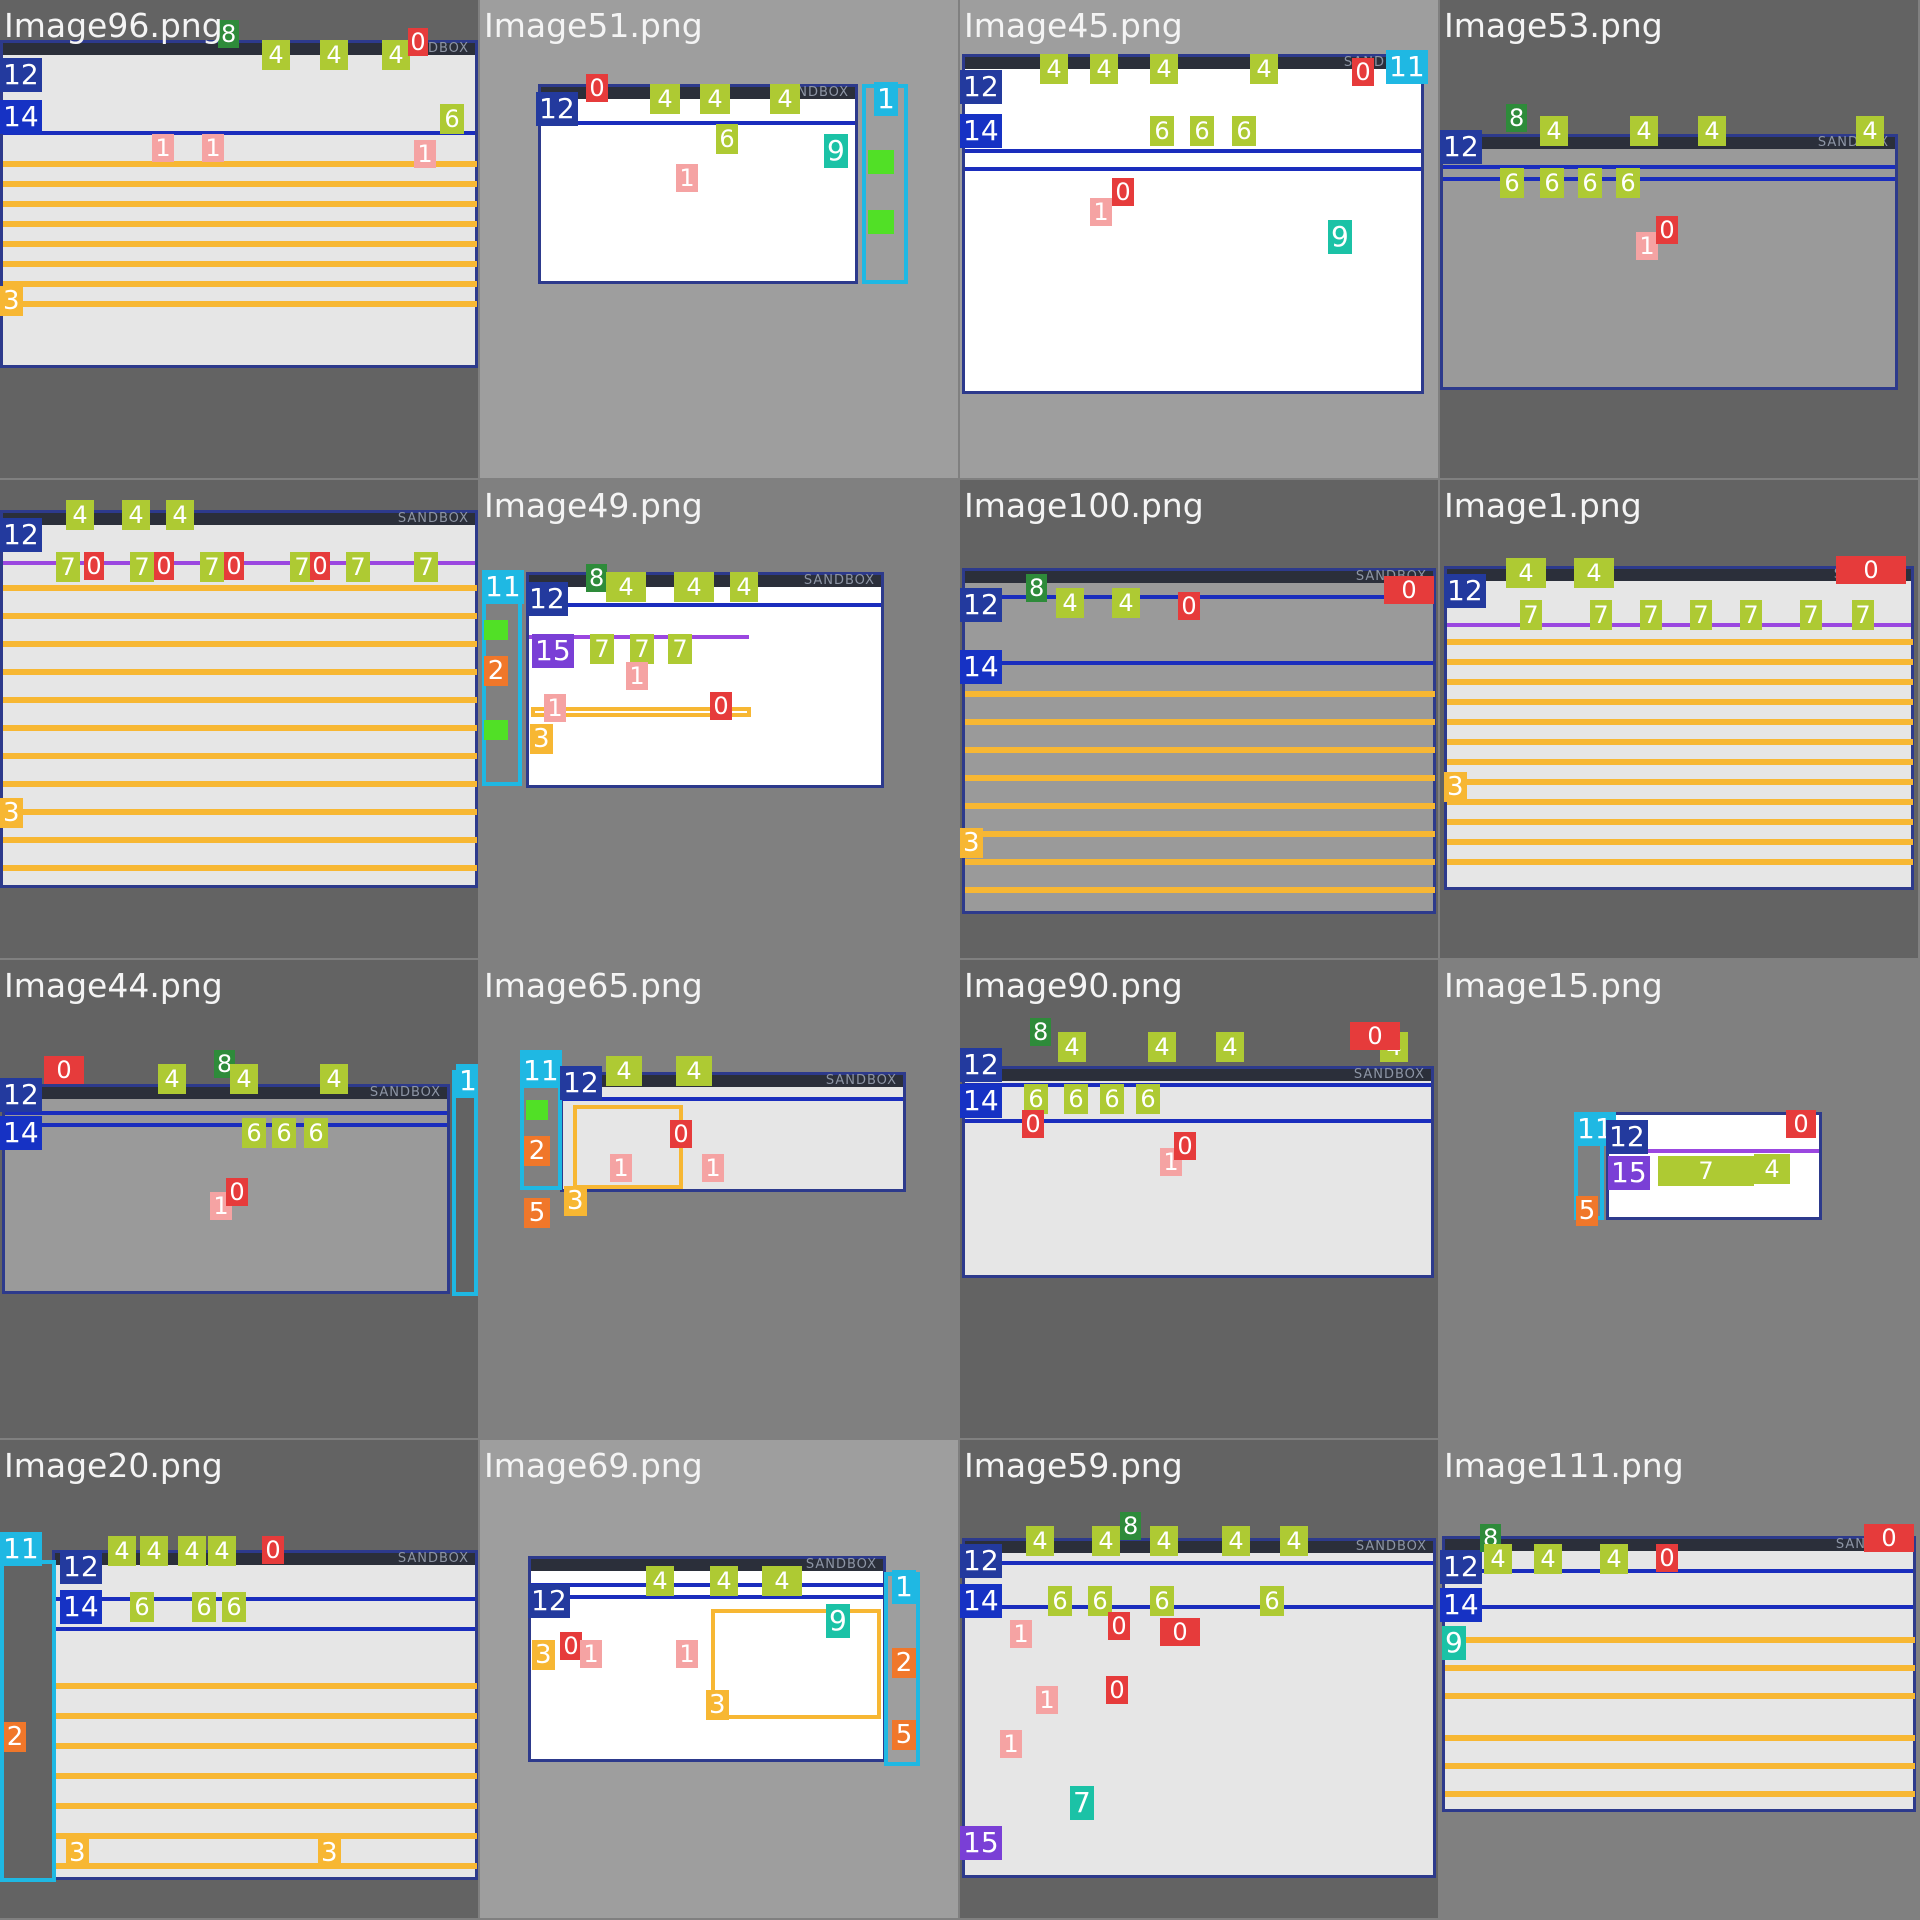 The image size is (1920, 1920). What do you see at coordinates (838, 1621) in the screenshot?
I see `label-9: 9` at bounding box center [838, 1621].